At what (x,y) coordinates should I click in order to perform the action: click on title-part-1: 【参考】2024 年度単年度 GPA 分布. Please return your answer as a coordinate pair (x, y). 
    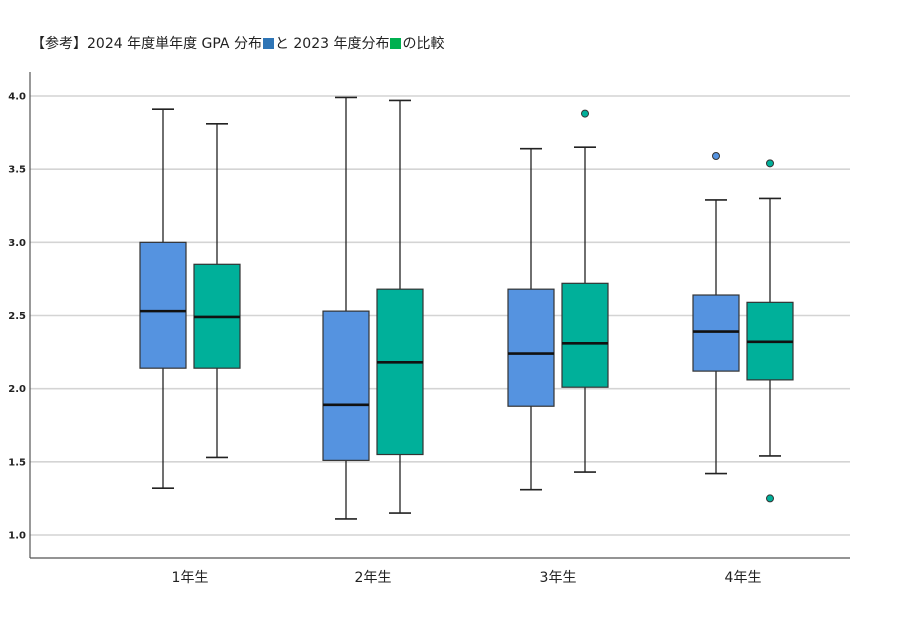
    Looking at the image, I should click on (146, 44).